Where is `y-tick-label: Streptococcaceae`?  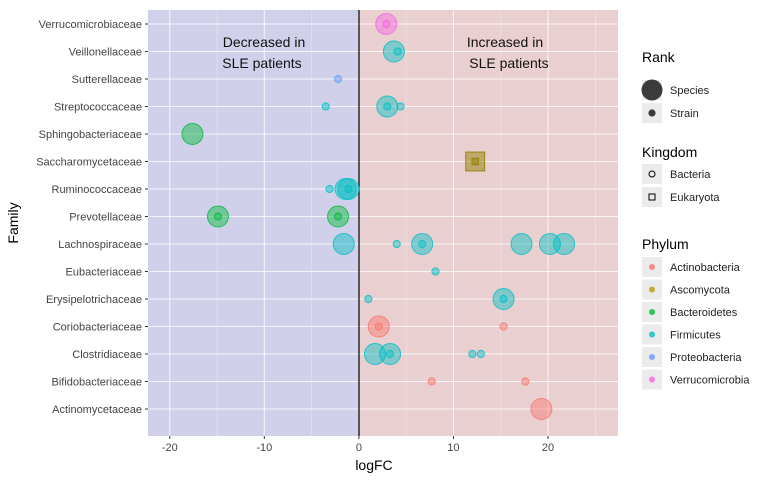
y-tick-label: Streptococcaceae is located at coordinates (98, 108).